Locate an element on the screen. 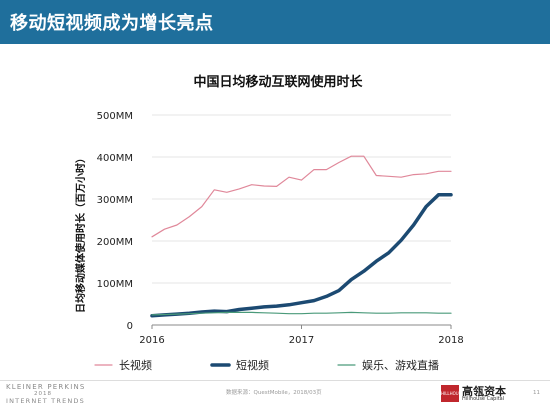 The height and width of the screenshot is (411, 550). y-tick-label: 100MM is located at coordinates (115, 284).